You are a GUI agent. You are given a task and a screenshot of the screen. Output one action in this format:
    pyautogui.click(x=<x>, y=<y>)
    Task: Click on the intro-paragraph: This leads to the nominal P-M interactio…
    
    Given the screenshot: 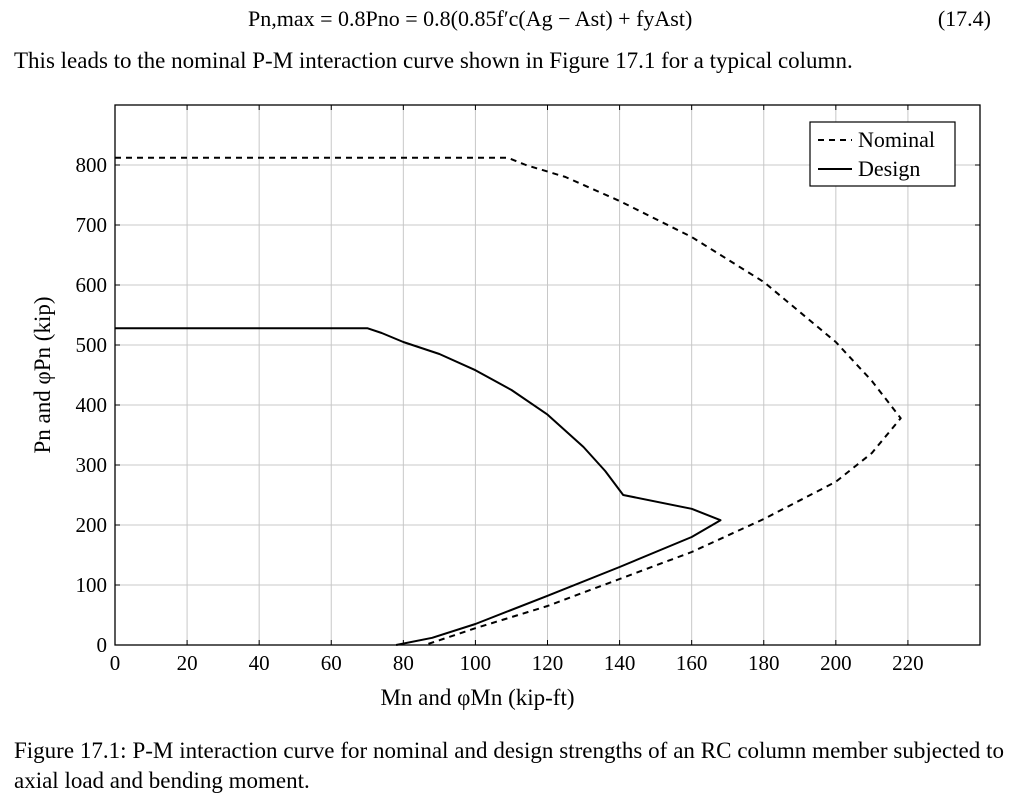 What is the action you would take?
    pyautogui.click(x=433, y=60)
    